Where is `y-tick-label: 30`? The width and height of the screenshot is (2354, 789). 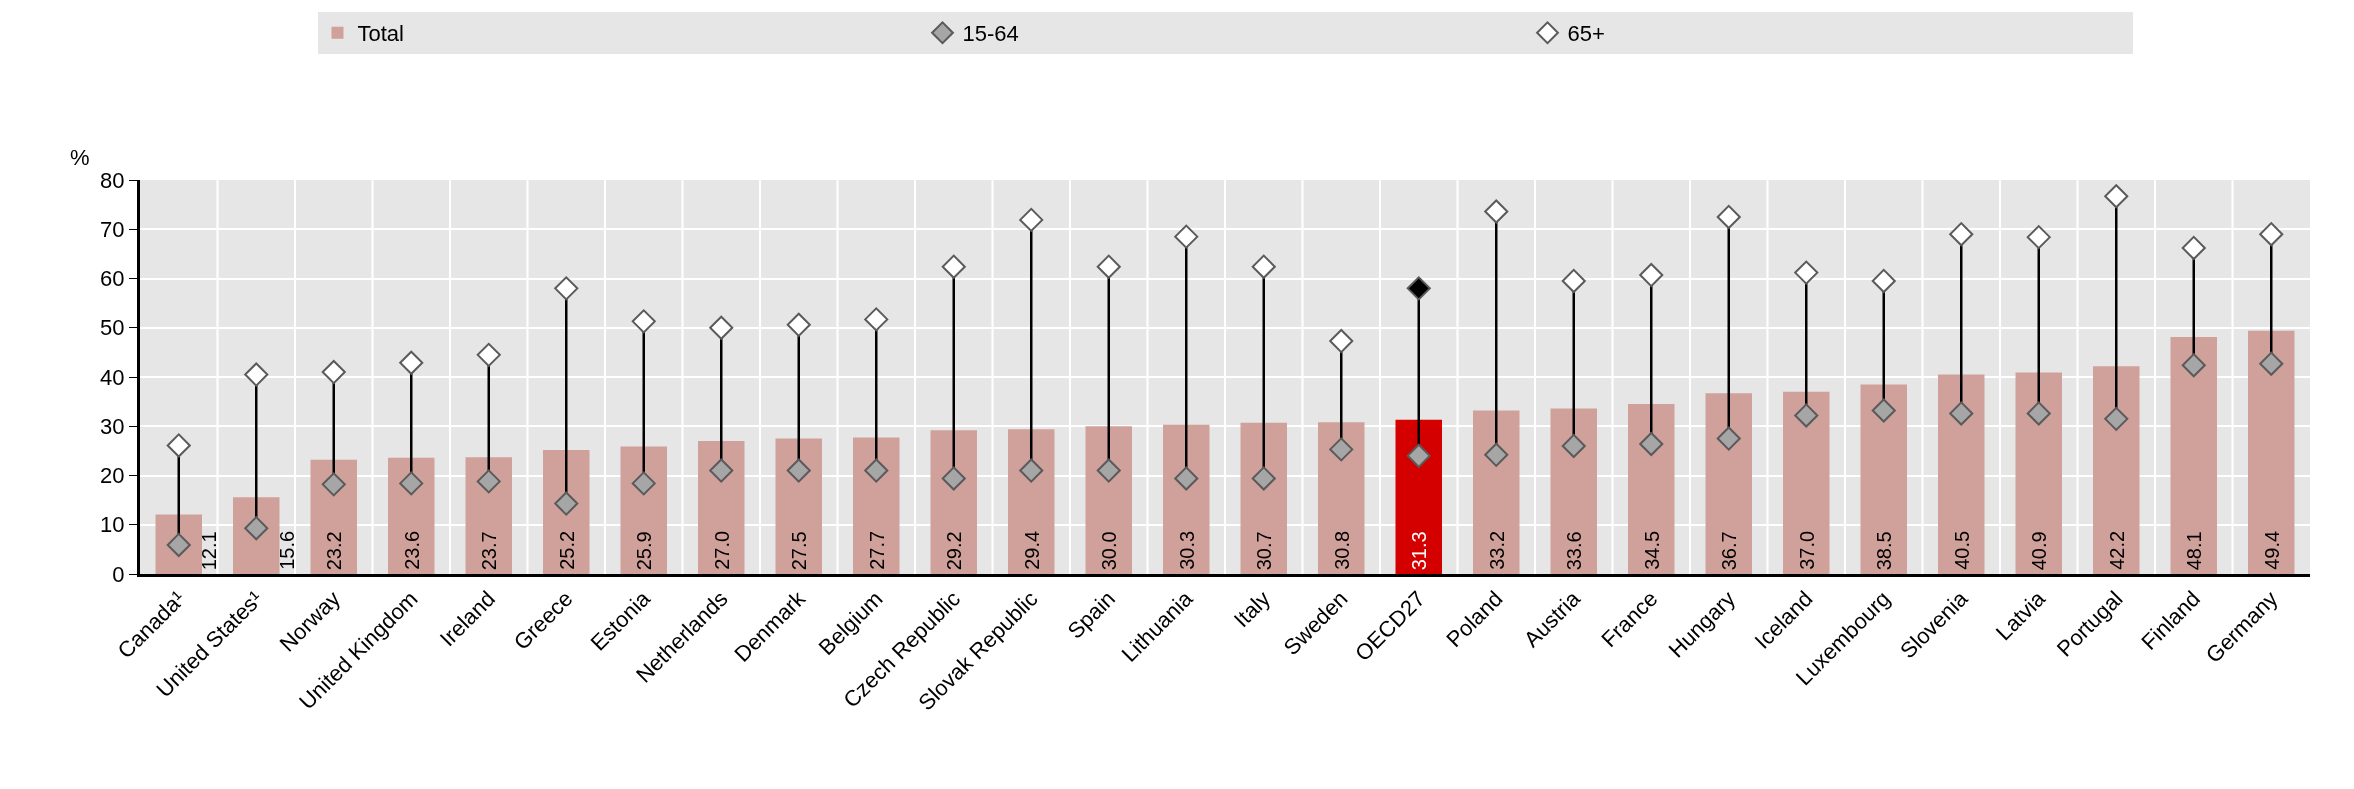
y-tick-label: 30 is located at coordinates (112, 426).